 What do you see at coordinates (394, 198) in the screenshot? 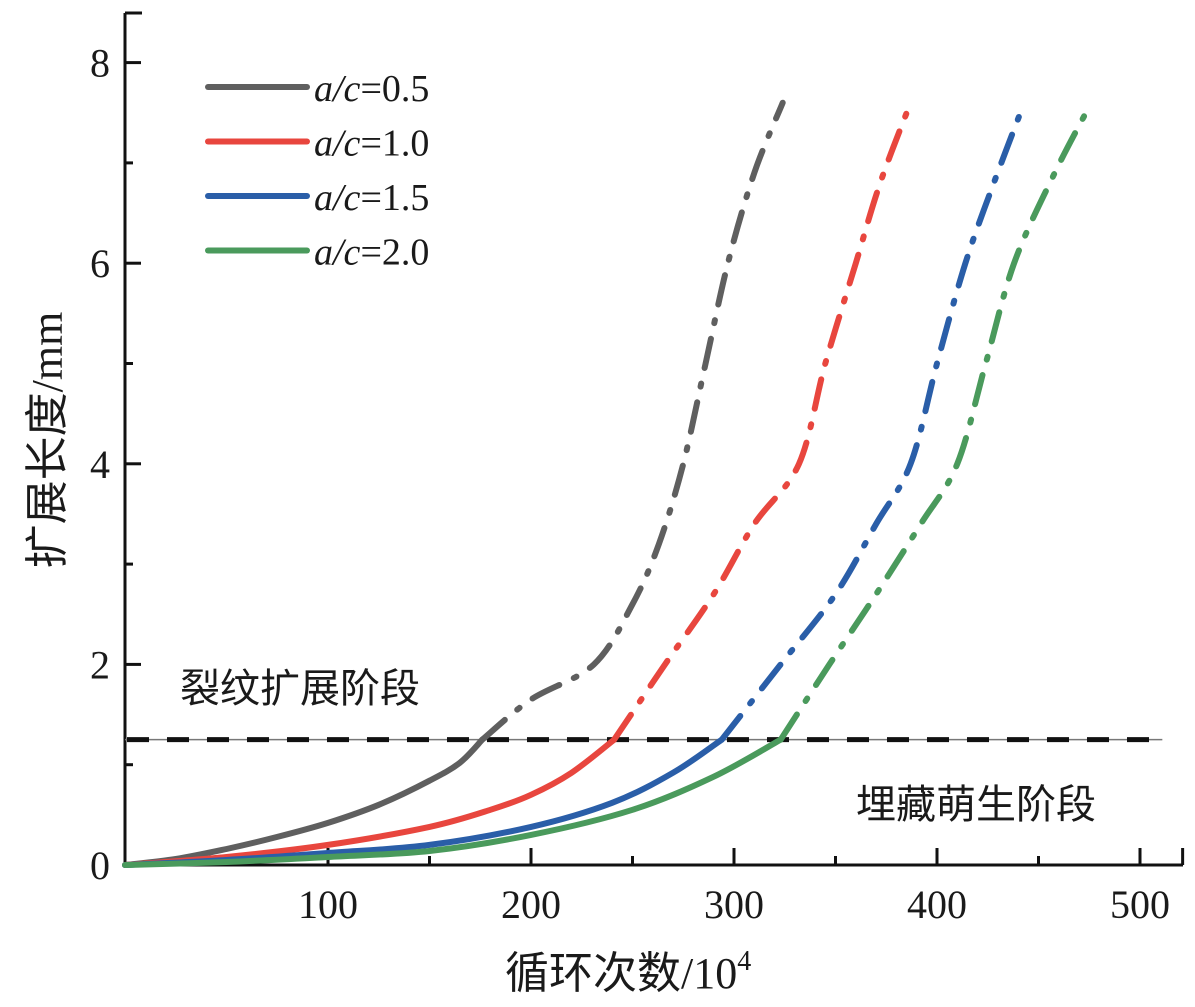
I see `legend-label-value: =1.5` at bounding box center [394, 198].